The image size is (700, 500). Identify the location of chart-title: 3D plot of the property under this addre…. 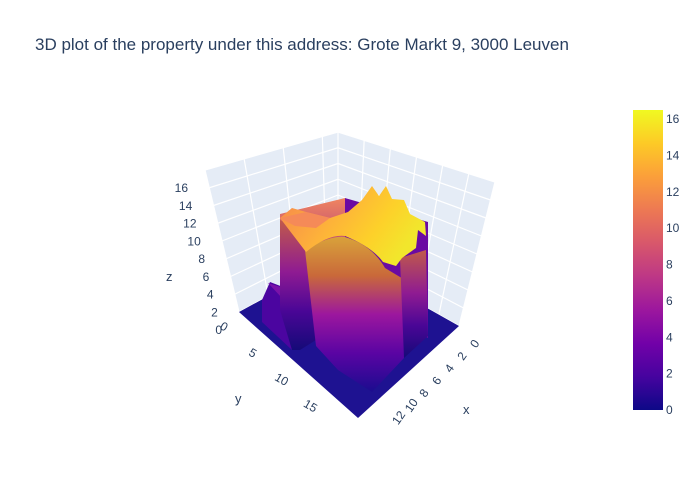
(302, 44).